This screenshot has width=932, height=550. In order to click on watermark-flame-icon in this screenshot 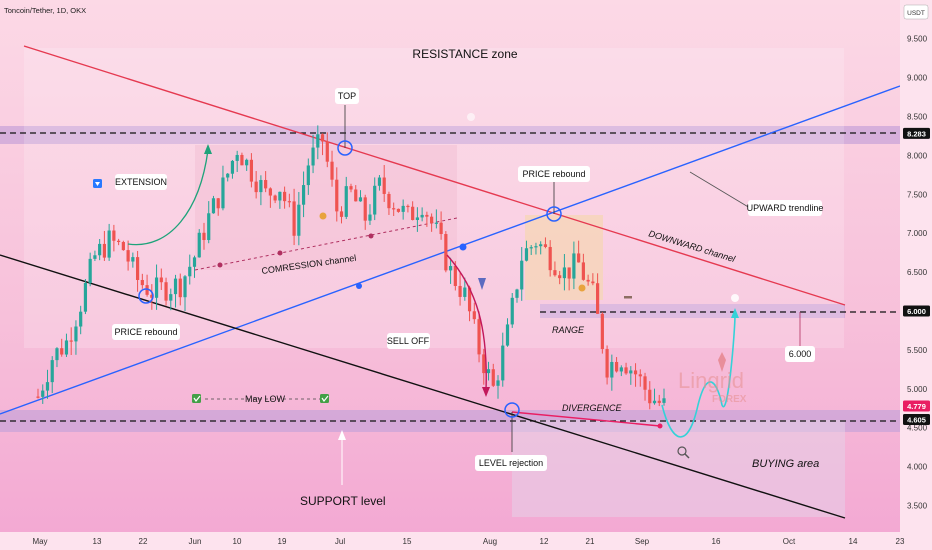, I will do `click(722, 362)`.